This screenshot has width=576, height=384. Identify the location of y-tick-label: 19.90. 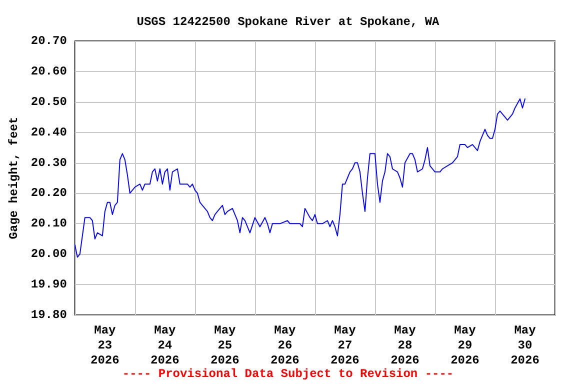
(48, 285).